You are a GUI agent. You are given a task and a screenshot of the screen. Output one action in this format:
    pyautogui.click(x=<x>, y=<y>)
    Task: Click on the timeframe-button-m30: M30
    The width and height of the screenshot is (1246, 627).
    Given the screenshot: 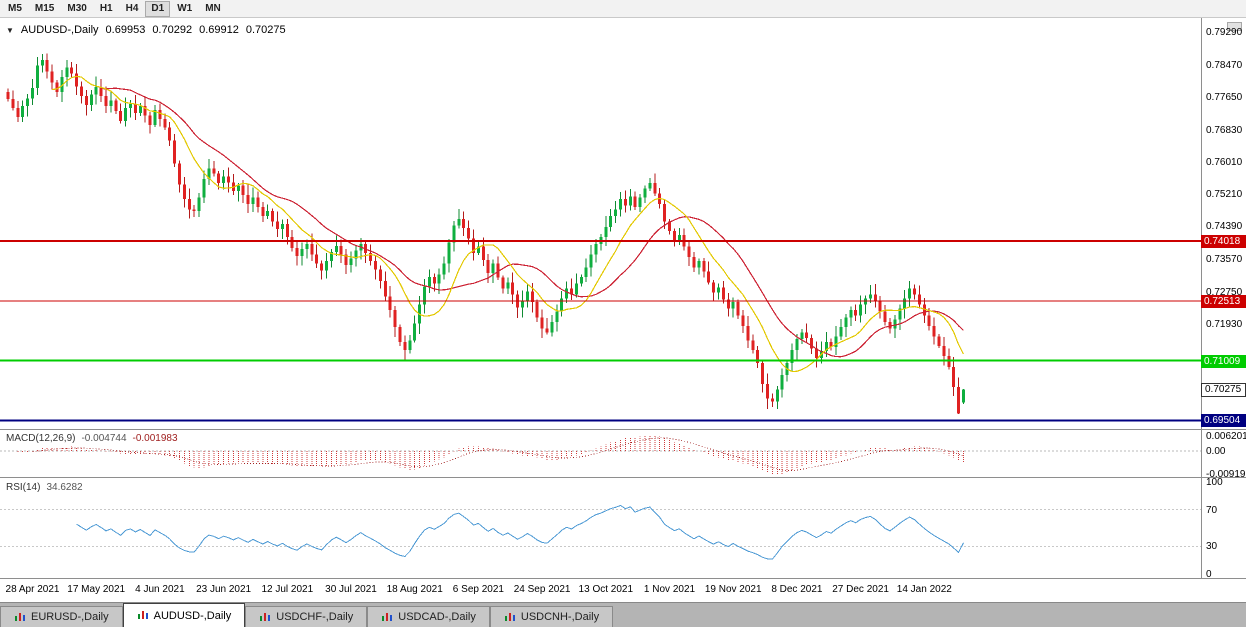 What is the action you would take?
    pyautogui.click(x=77, y=8)
    